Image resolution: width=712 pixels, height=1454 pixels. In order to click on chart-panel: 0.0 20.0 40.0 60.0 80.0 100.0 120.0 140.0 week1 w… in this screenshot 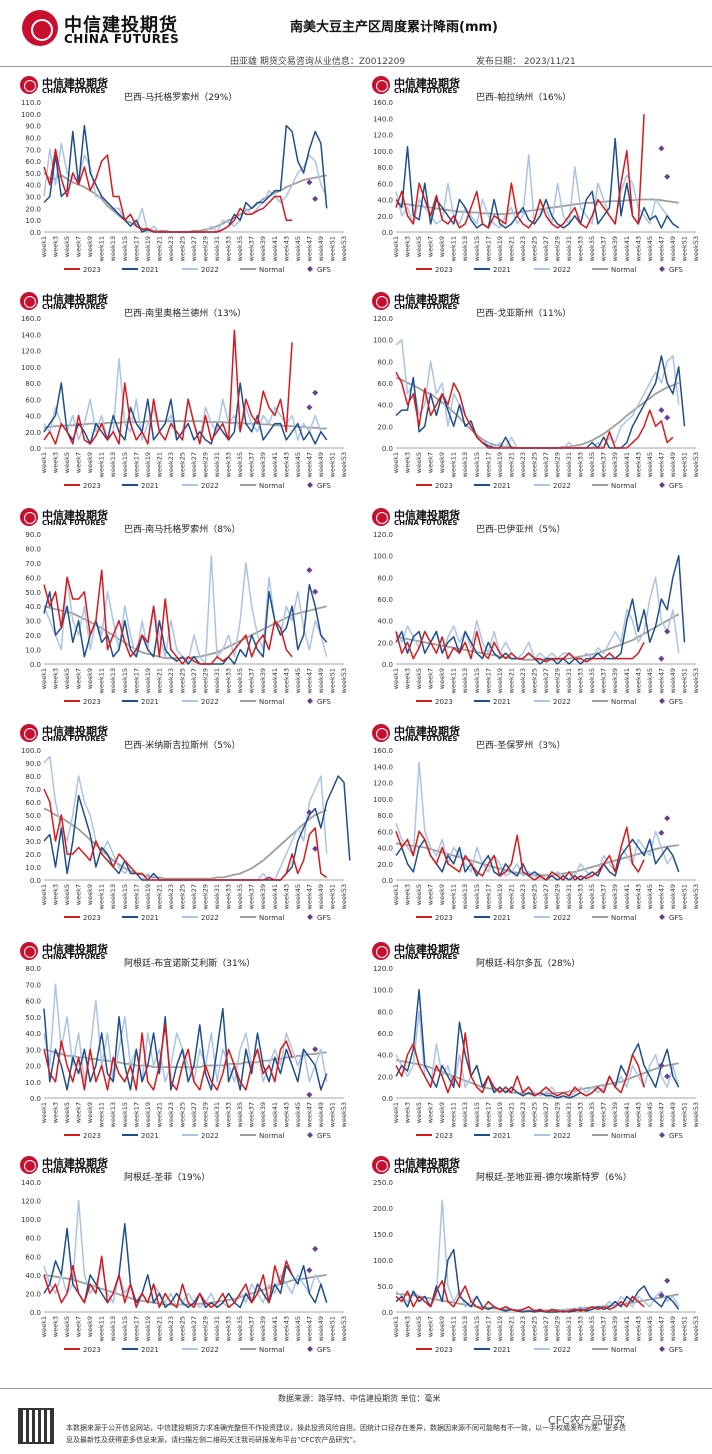, I will do `click(184, 1257)`.